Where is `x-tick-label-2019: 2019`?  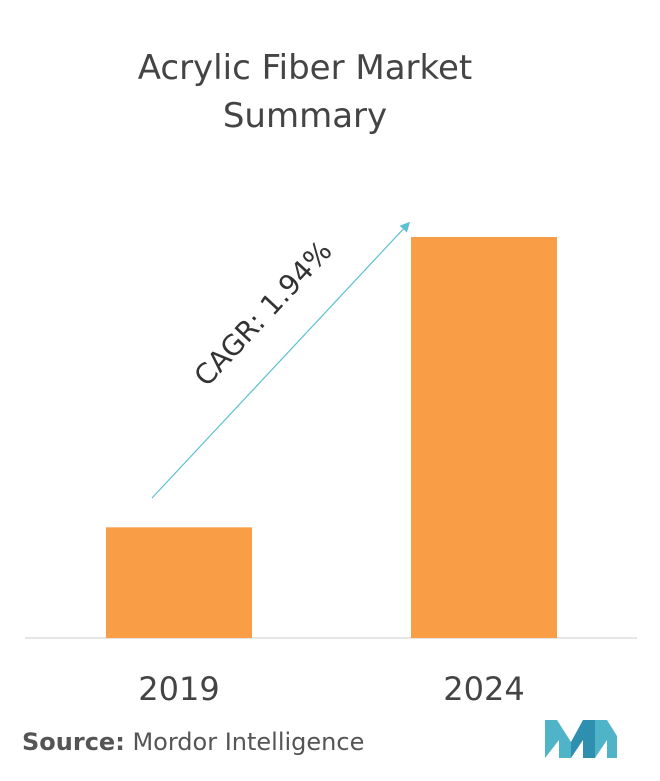
x-tick-label-2019: 2019 is located at coordinates (178, 689).